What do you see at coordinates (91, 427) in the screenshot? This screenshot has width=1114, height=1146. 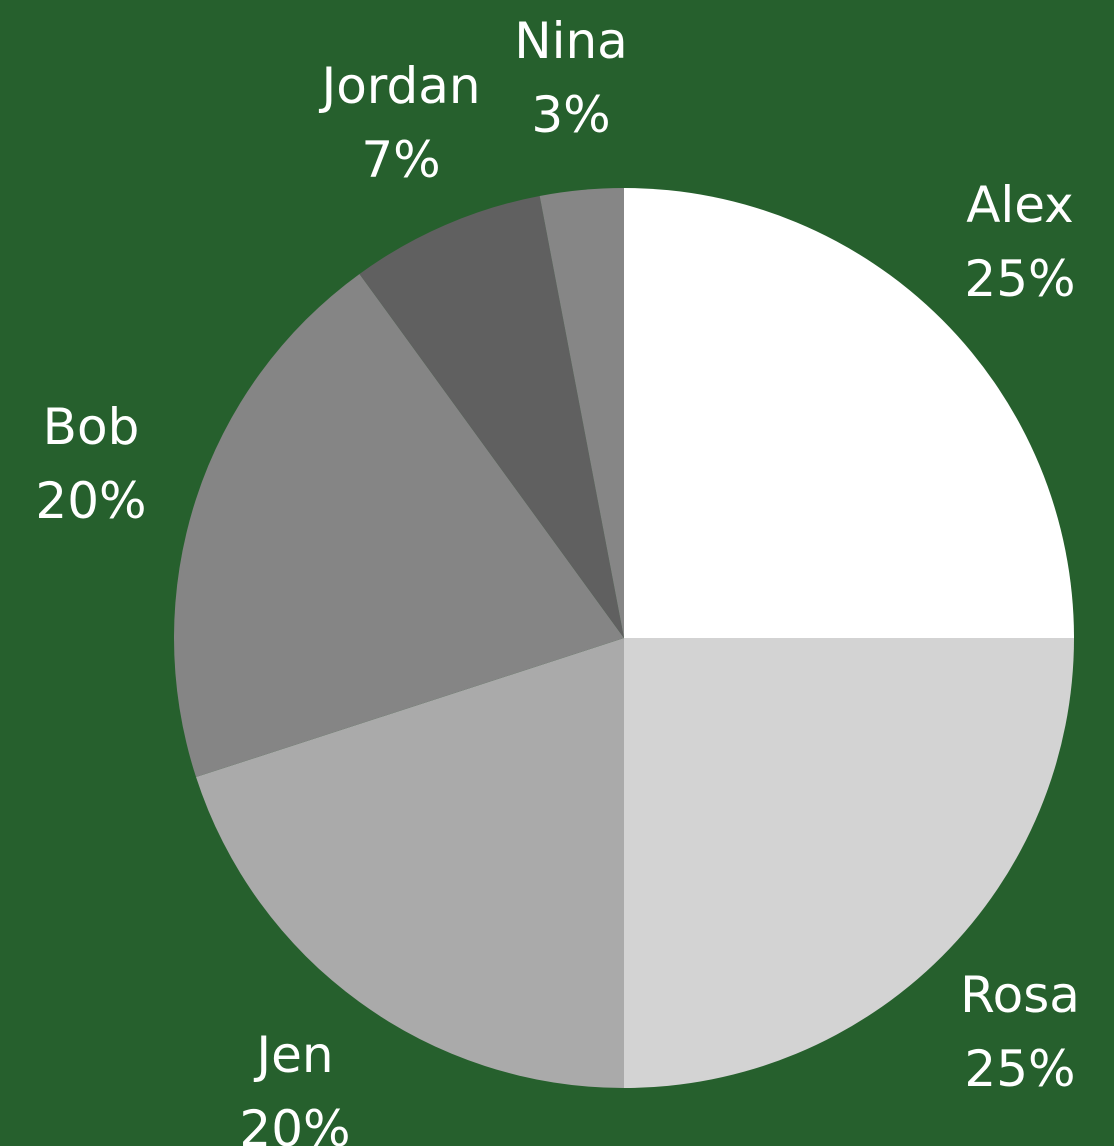 I see `slice-label-bob: Bob` at bounding box center [91, 427].